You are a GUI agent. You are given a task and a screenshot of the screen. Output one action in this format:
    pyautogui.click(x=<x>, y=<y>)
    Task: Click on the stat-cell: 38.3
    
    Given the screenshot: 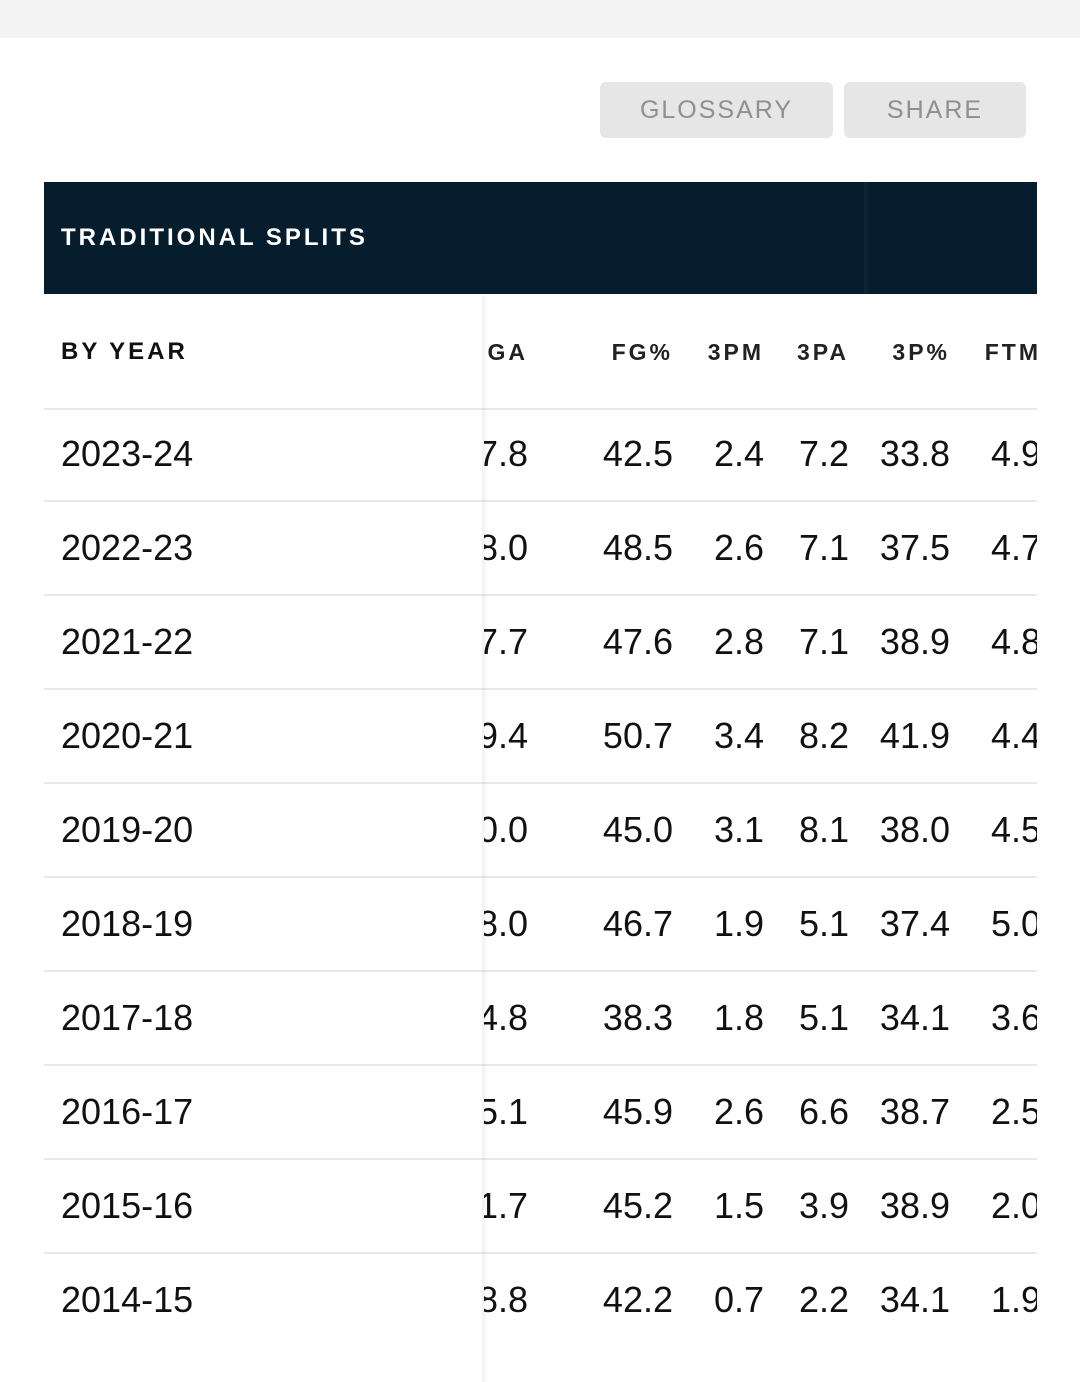 What is the action you would take?
    pyautogui.click(x=637, y=1017)
    